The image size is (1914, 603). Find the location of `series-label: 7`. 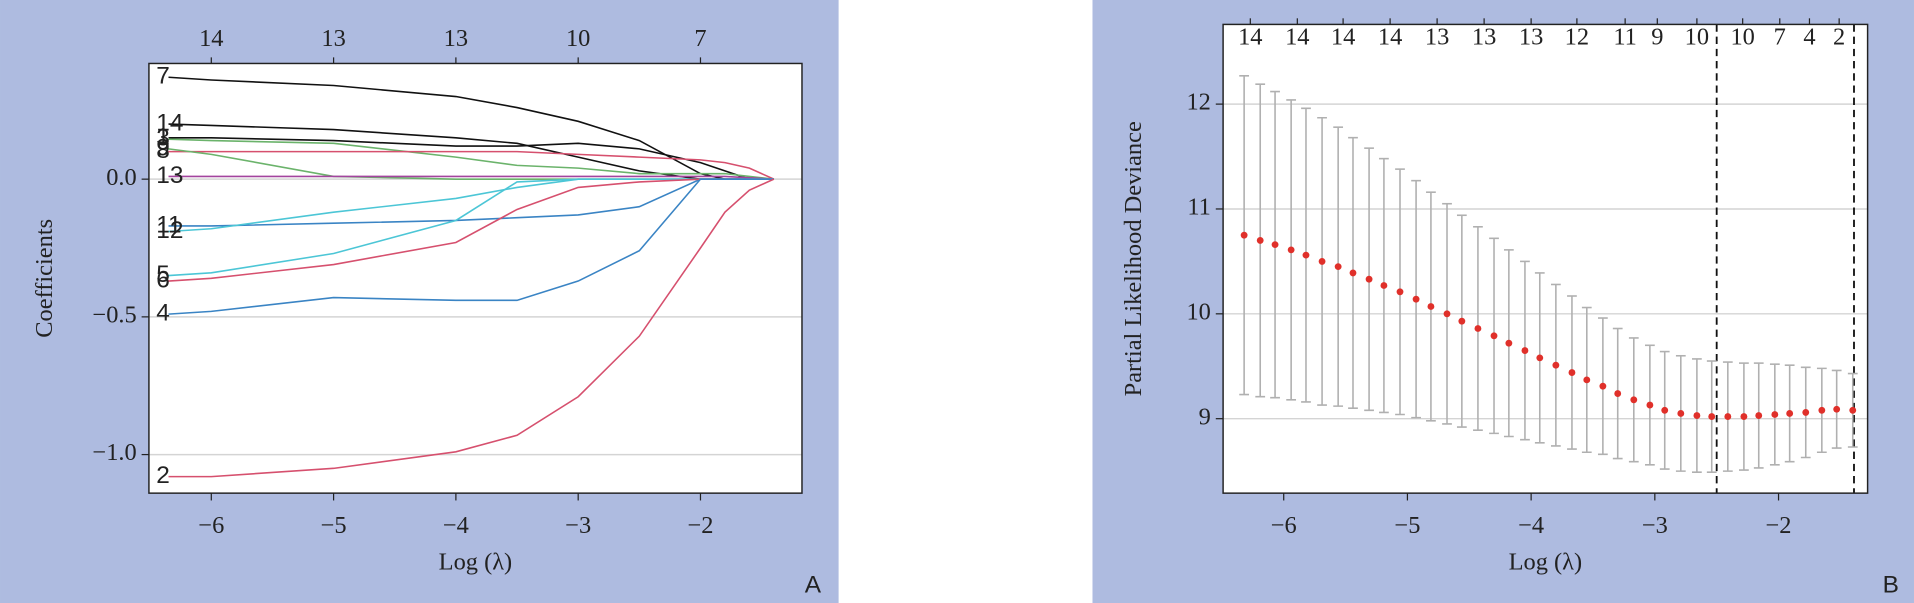

series-label: 7 is located at coordinates (163, 76).